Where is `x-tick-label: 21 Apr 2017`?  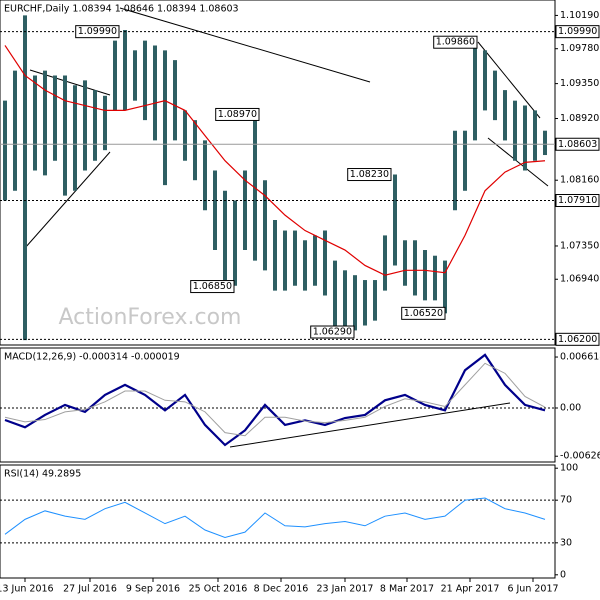 x-tick-label: 21 Apr 2017 is located at coordinates (470, 589).